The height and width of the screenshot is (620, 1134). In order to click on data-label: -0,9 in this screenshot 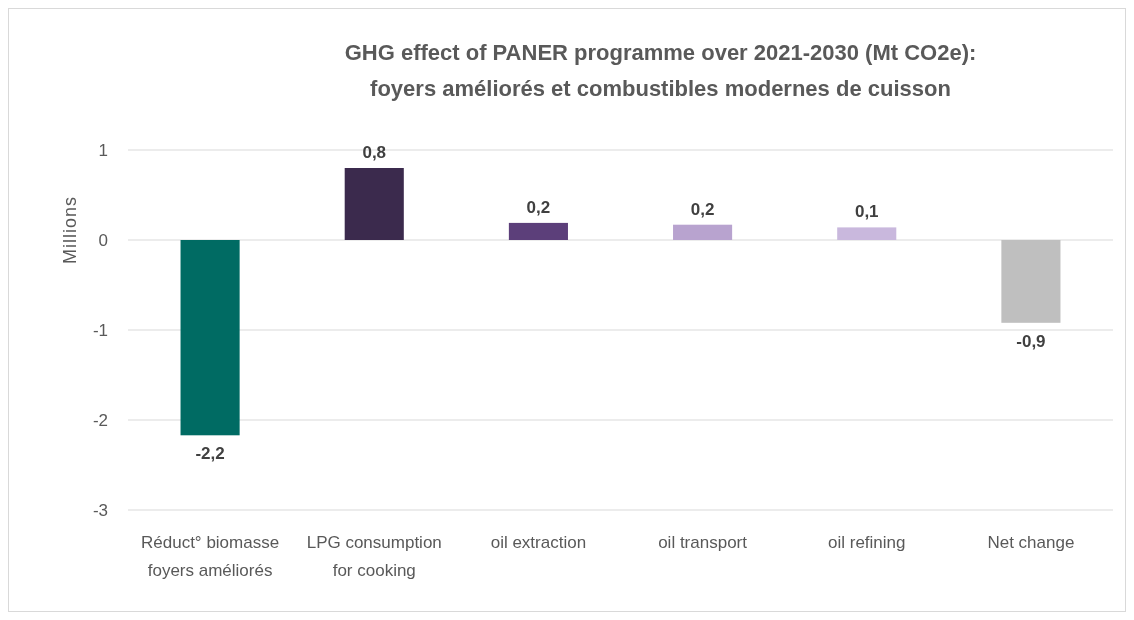, I will do `click(1031, 341)`.